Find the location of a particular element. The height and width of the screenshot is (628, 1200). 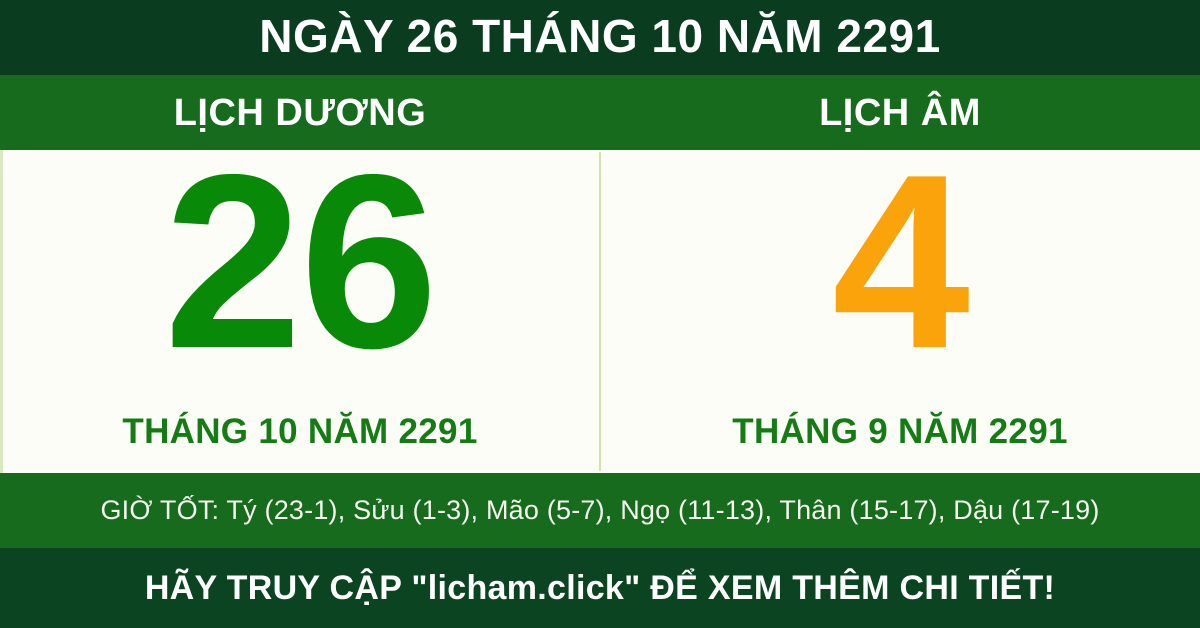

solar-day-number: 26 is located at coordinates (301, 261).